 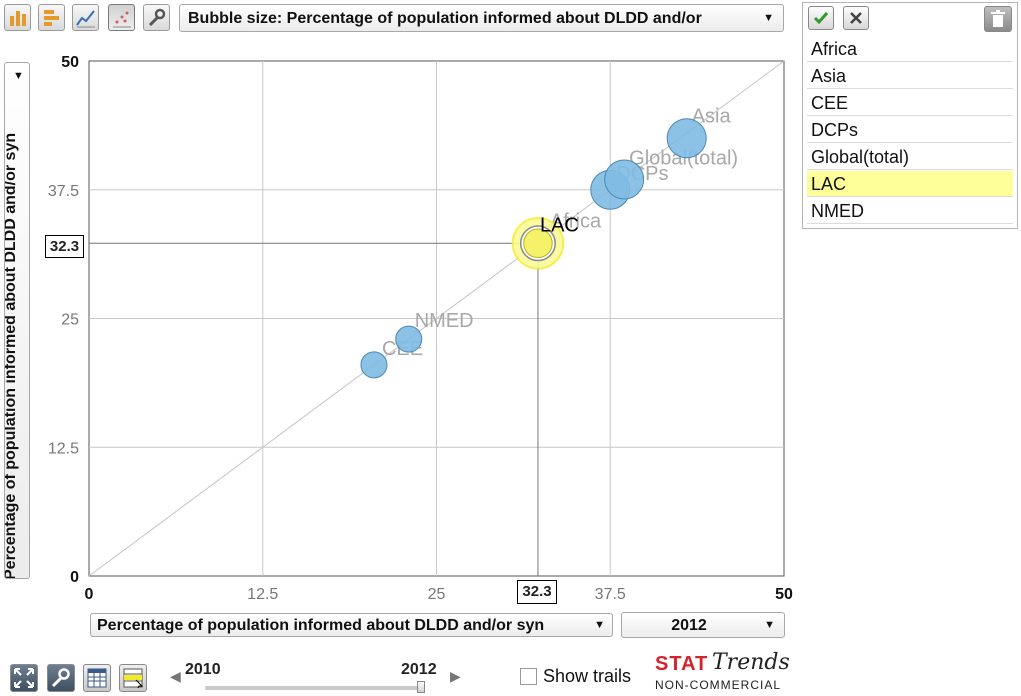 I want to click on fullscreen-button, so click(x=24, y=678).